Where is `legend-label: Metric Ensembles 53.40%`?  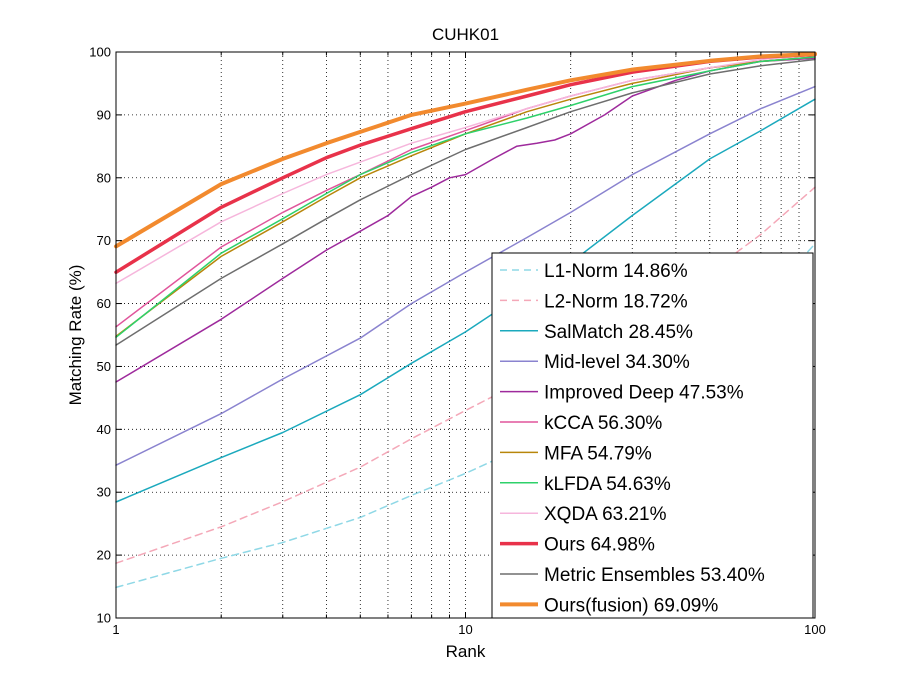 legend-label: Metric Ensembles 53.40% is located at coordinates (654, 575).